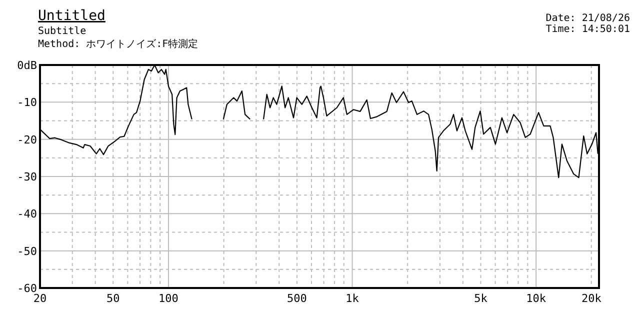 Image resolution: width=640 pixels, height=321 pixels. What do you see at coordinates (27, 103) in the screenshot?
I see `y-tick-label: -10` at bounding box center [27, 103].